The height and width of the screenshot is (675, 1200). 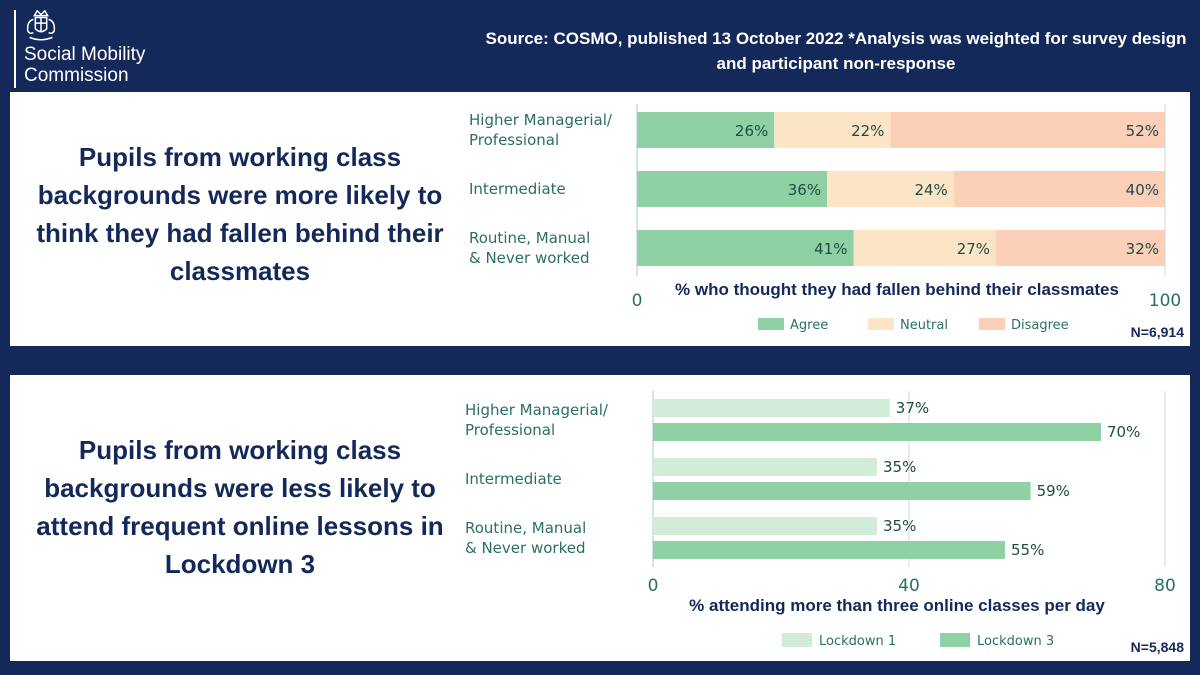 I want to click on legend-label-disagree: Disagree, so click(x=1040, y=325).